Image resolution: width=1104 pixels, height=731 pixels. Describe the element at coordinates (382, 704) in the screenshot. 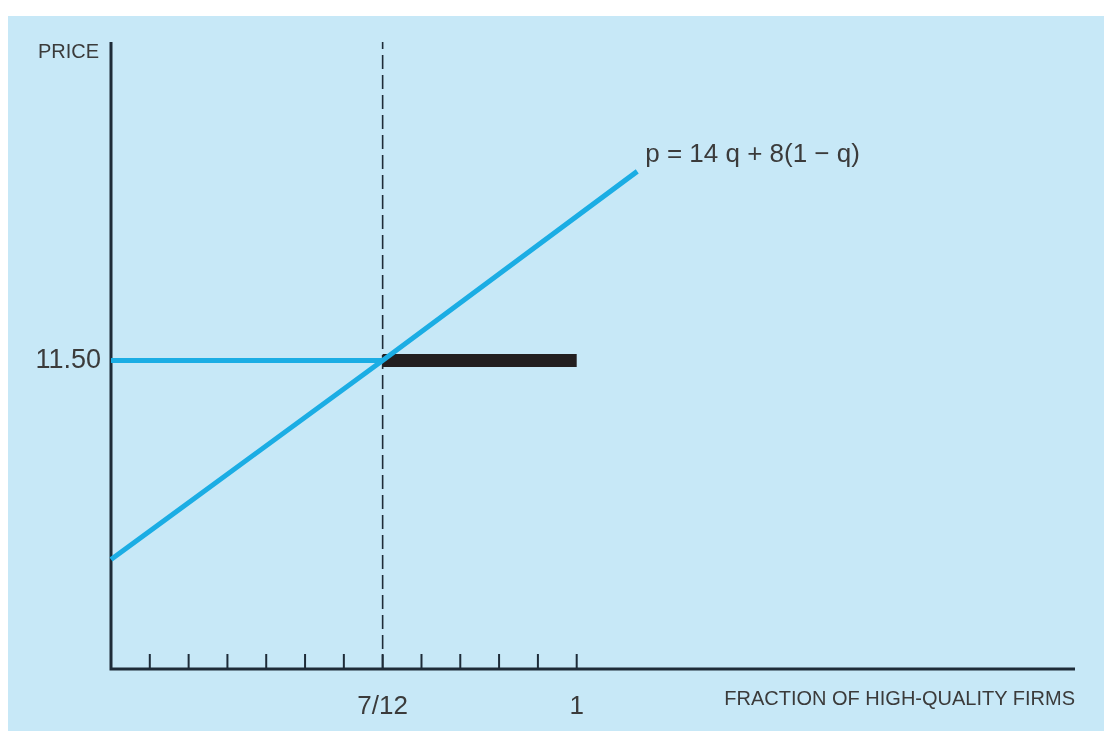

I see `x-tick-label: 7/12` at that location.